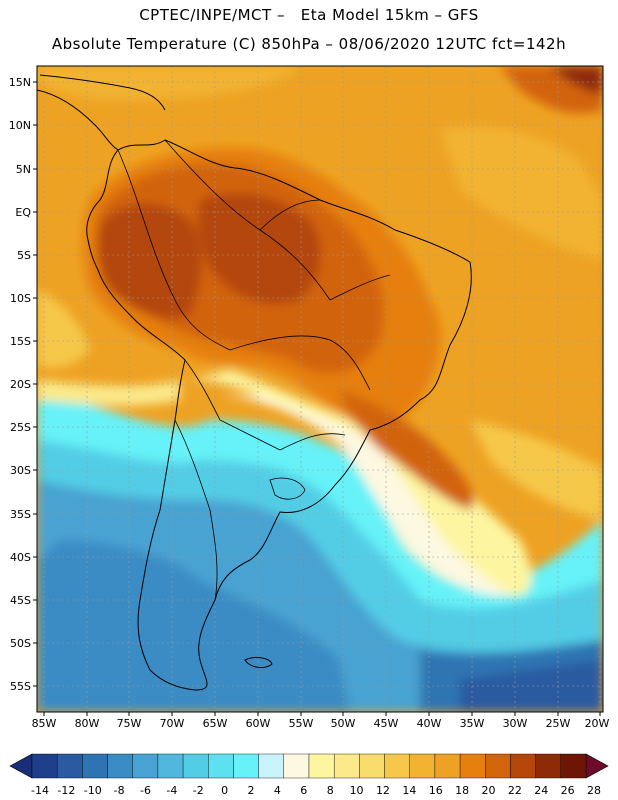 The width and height of the screenshot is (618, 800). What do you see at coordinates (343, 723) in the screenshot?
I see `lon-label: 50W` at bounding box center [343, 723].